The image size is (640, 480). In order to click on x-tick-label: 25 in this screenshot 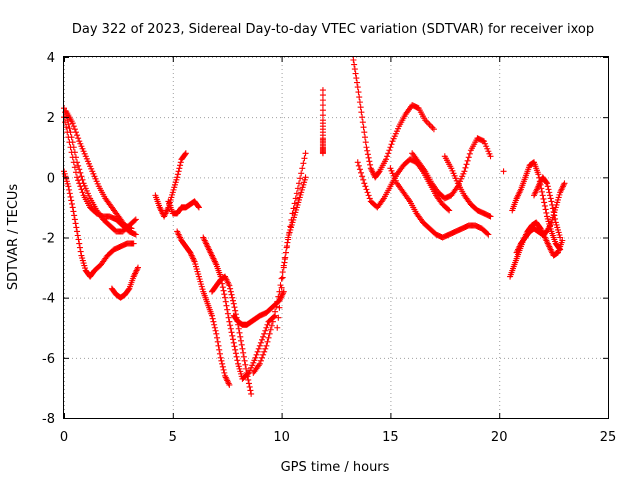, I will do `click(608, 437)`.